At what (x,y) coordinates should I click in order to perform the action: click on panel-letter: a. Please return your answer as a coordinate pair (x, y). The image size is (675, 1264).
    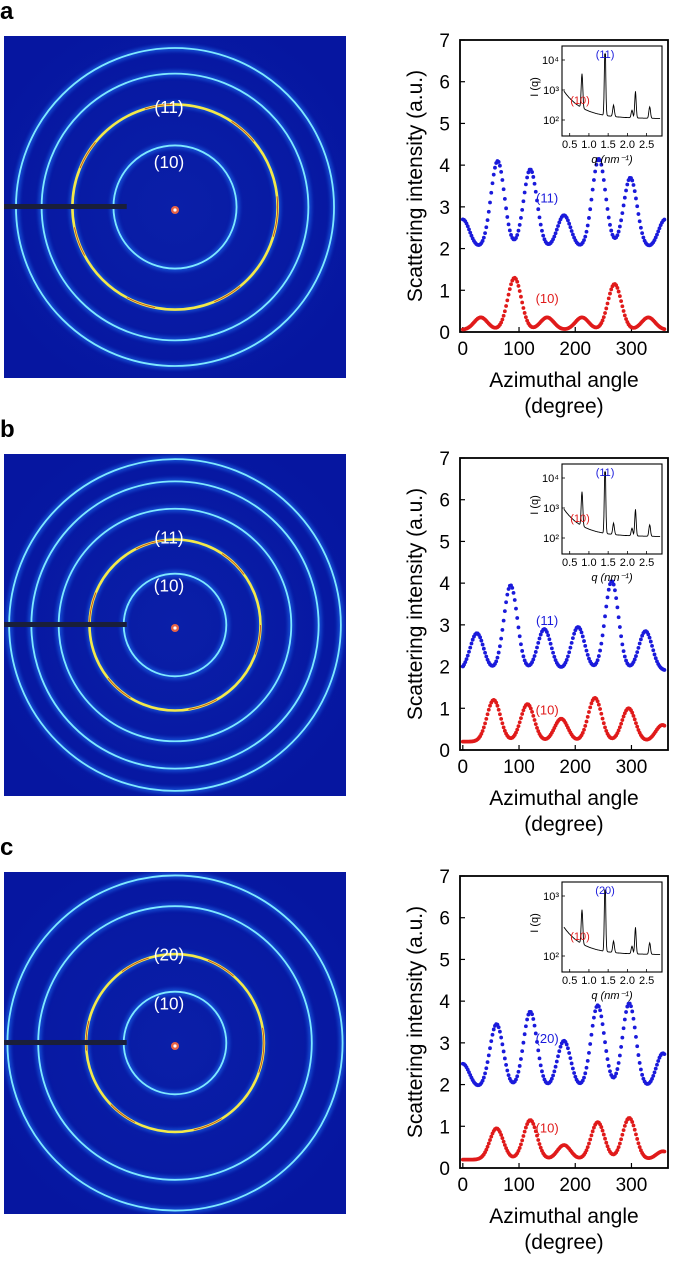
    Looking at the image, I should click on (7, 12).